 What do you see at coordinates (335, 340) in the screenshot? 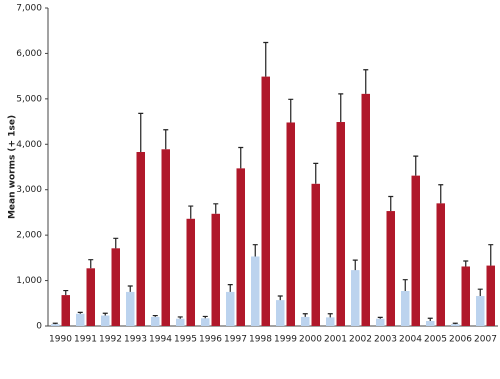
I see `x-tick-label: 2001` at bounding box center [335, 340].